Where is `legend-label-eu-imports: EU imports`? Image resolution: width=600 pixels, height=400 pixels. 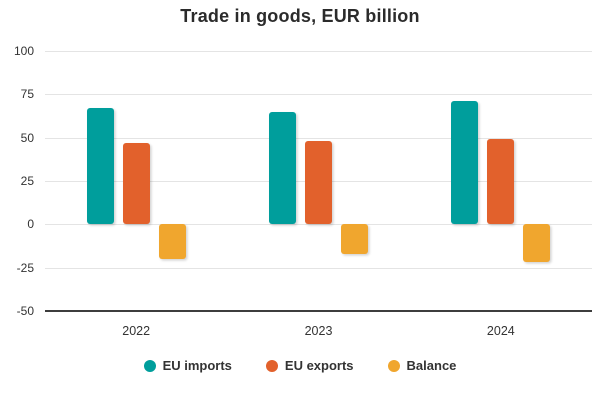 legend-label-eu-imports: EU imports is located at coordinates (197, 365).